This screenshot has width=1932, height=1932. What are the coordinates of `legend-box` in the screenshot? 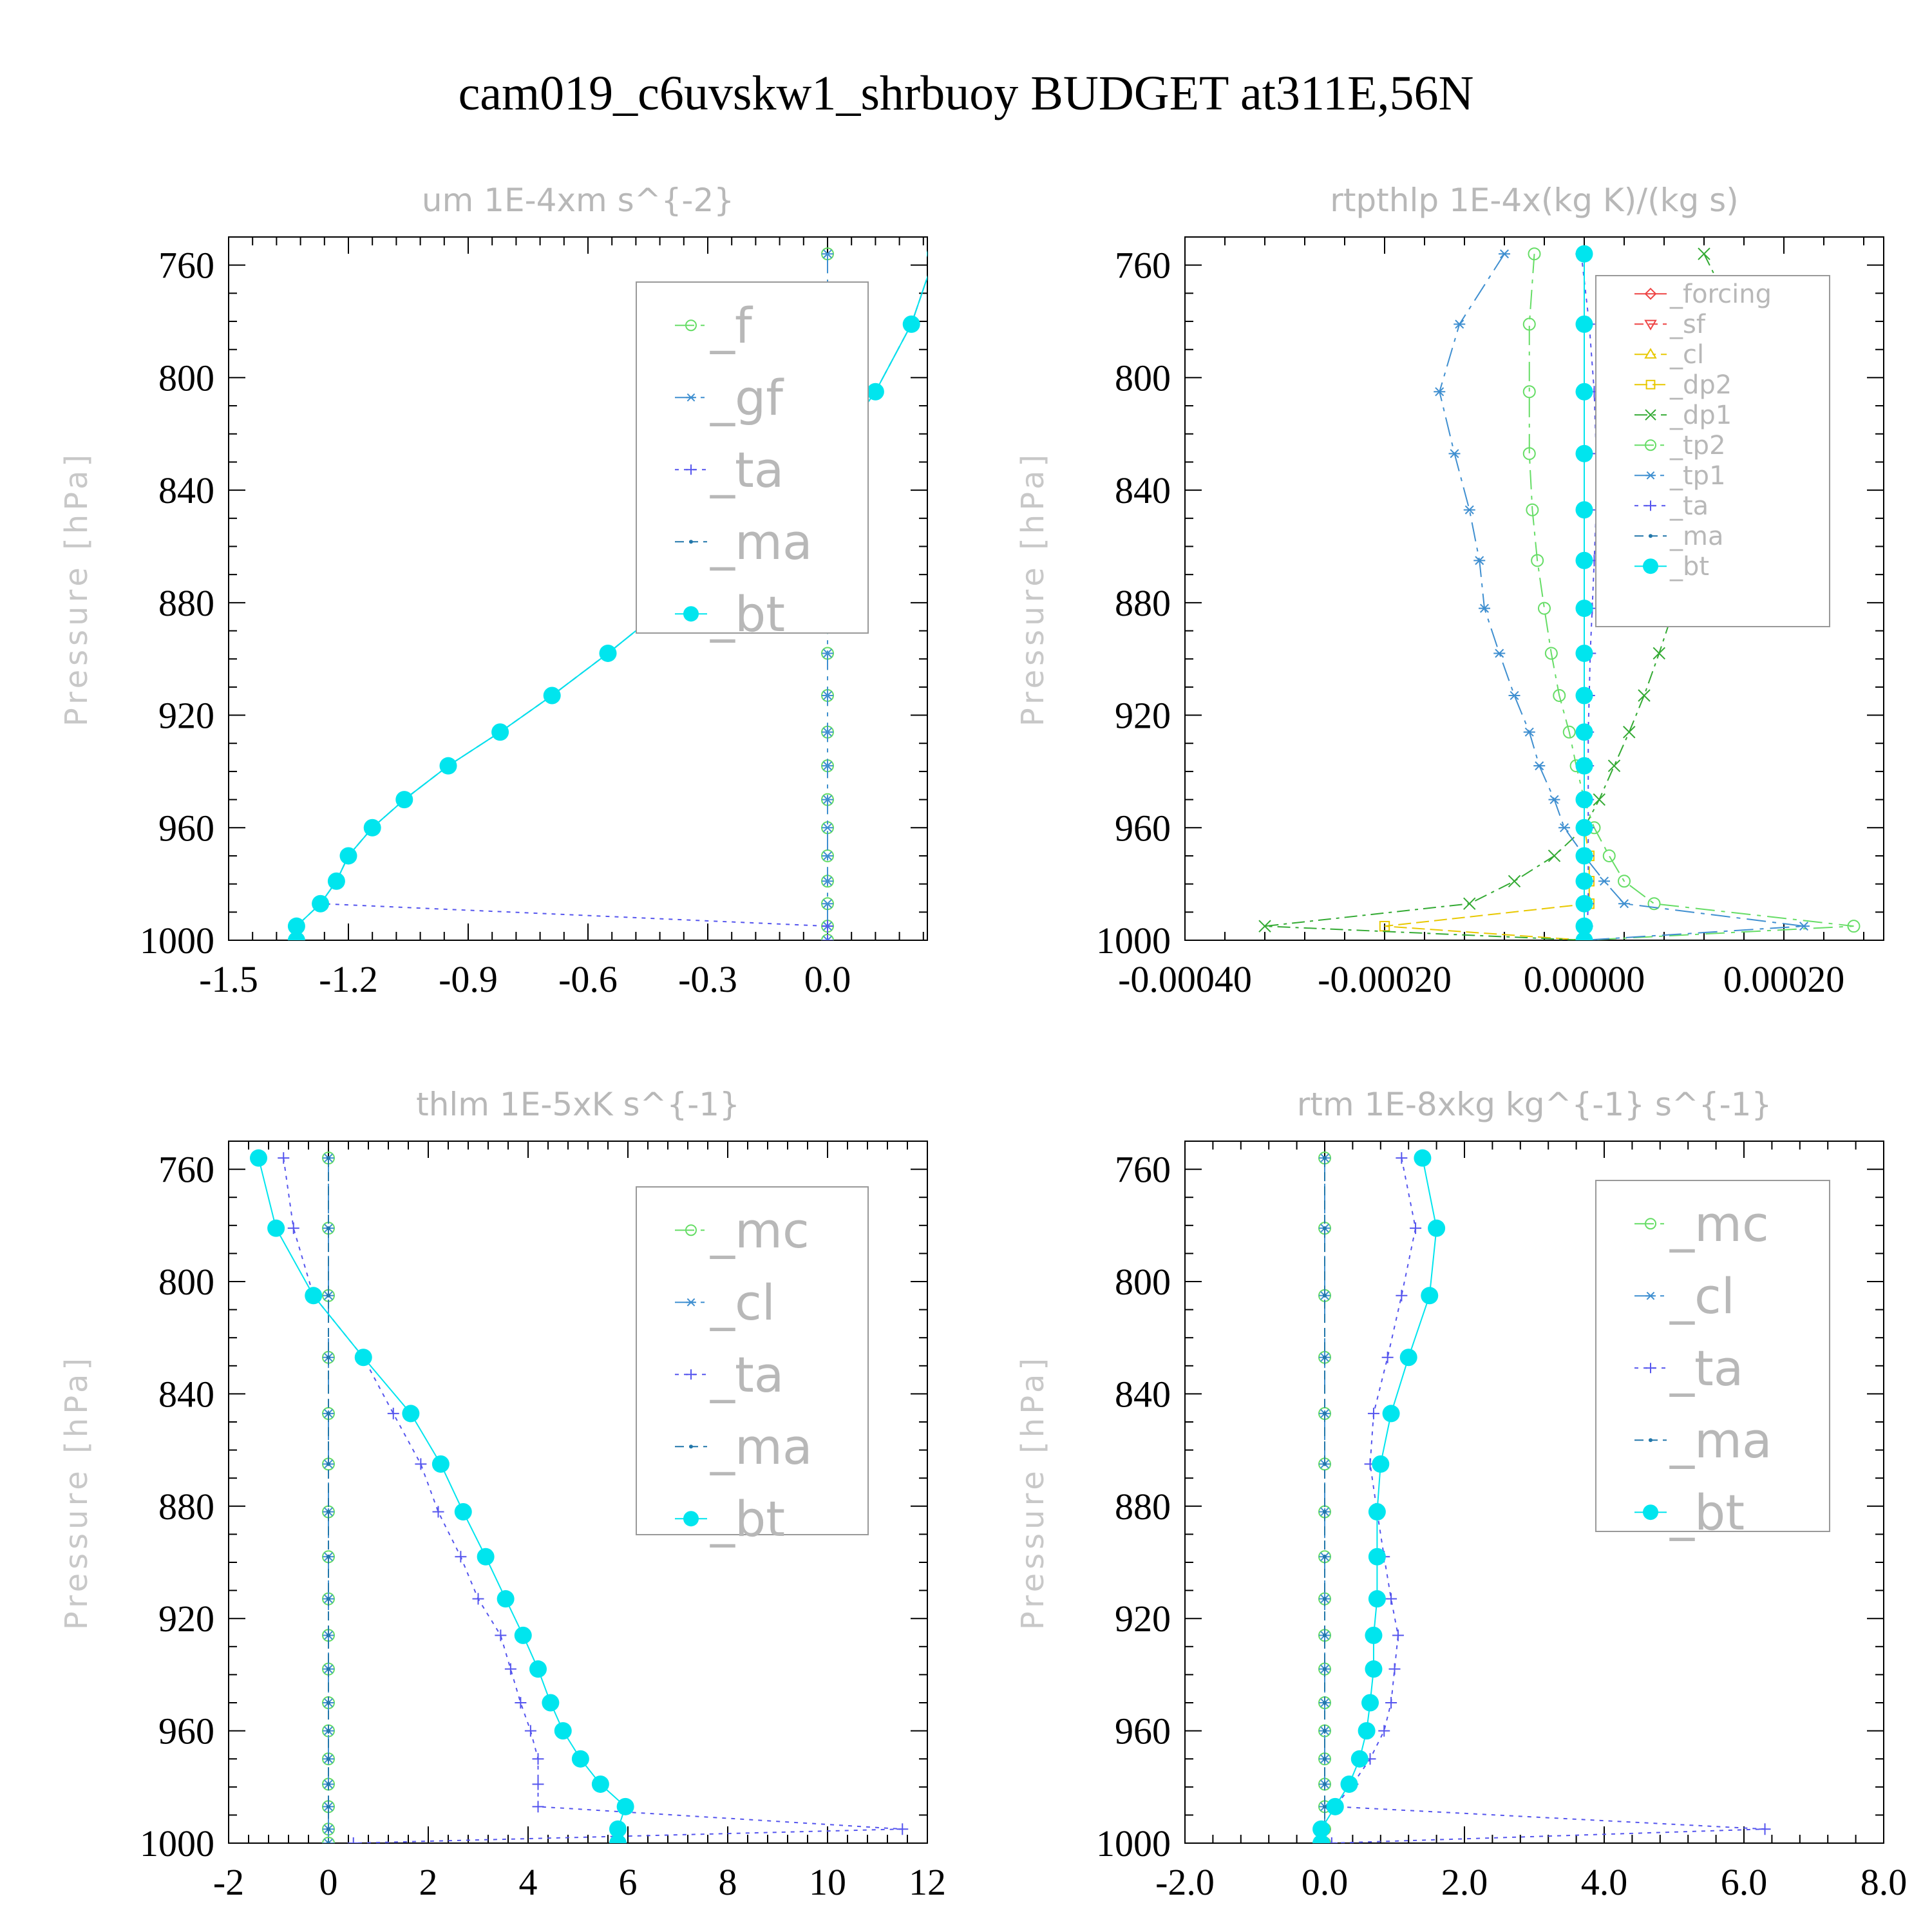 It's located at (752, 1360).